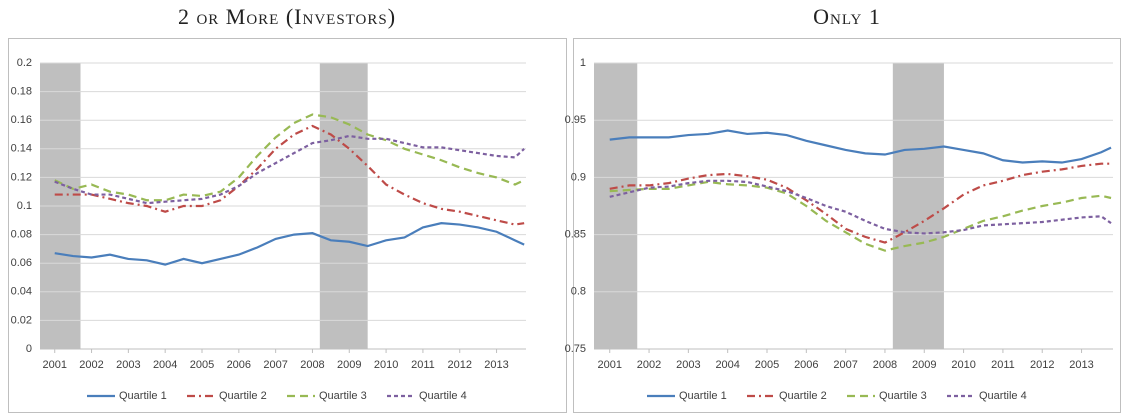  Describe the element at coordinates (29, 349) in the screenshot. I see `y-tick-label: 0` at that location.